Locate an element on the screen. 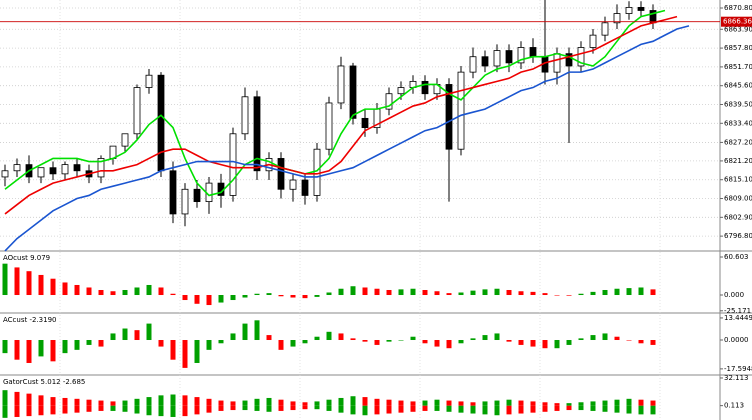 This screenshot has width=752, height=420. y-tick-label: 6802.90 is located at coordinates (738, 217).